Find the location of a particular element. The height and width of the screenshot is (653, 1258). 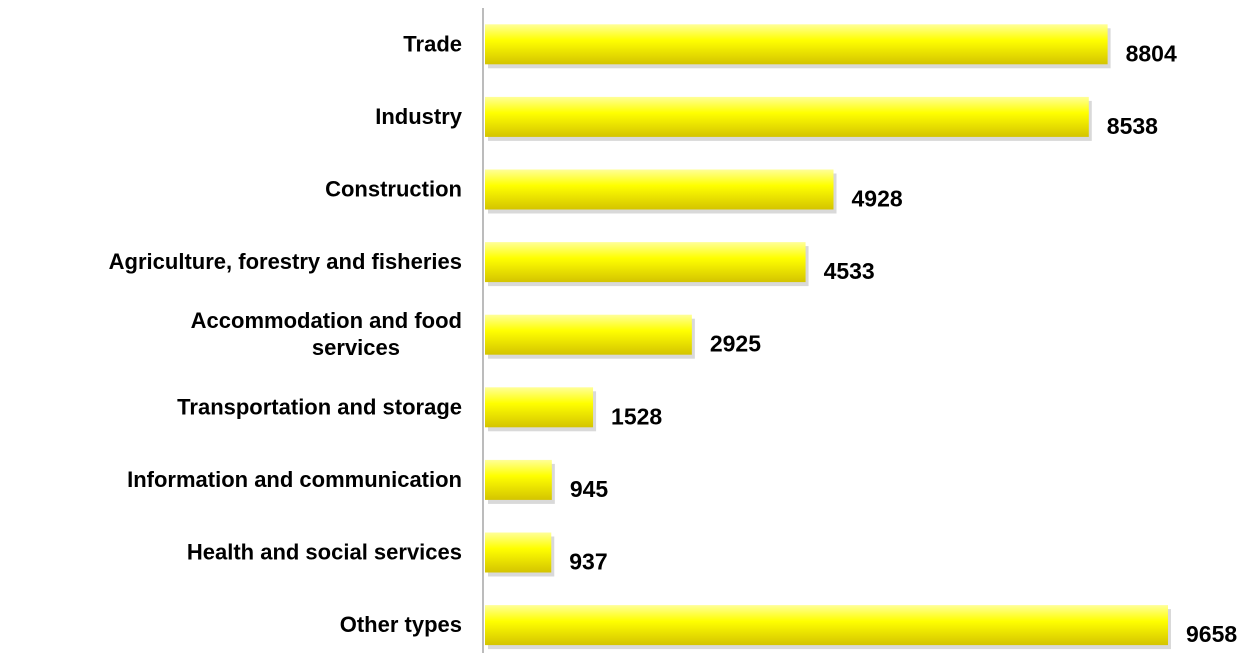

category-label: Transportation and storage is located at coordinates (319, 406).